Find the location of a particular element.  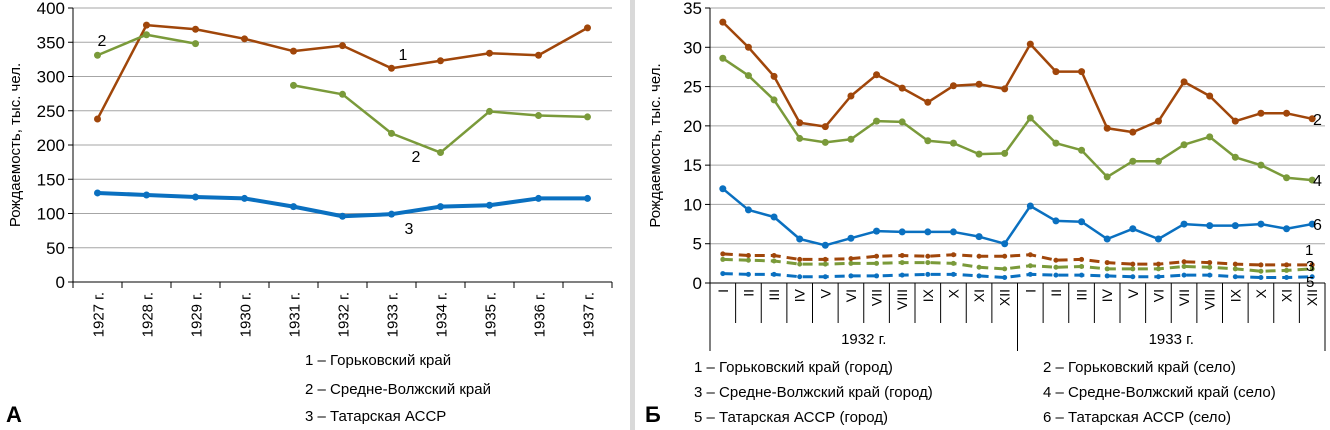

panel-divider is located at coordinates (632, 215).